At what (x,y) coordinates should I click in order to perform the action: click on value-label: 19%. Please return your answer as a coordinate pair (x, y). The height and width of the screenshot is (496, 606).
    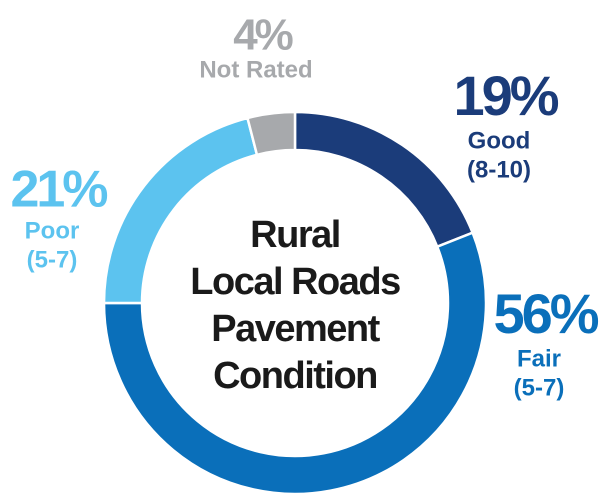
    Looking at the image, I should click on (505, 95).